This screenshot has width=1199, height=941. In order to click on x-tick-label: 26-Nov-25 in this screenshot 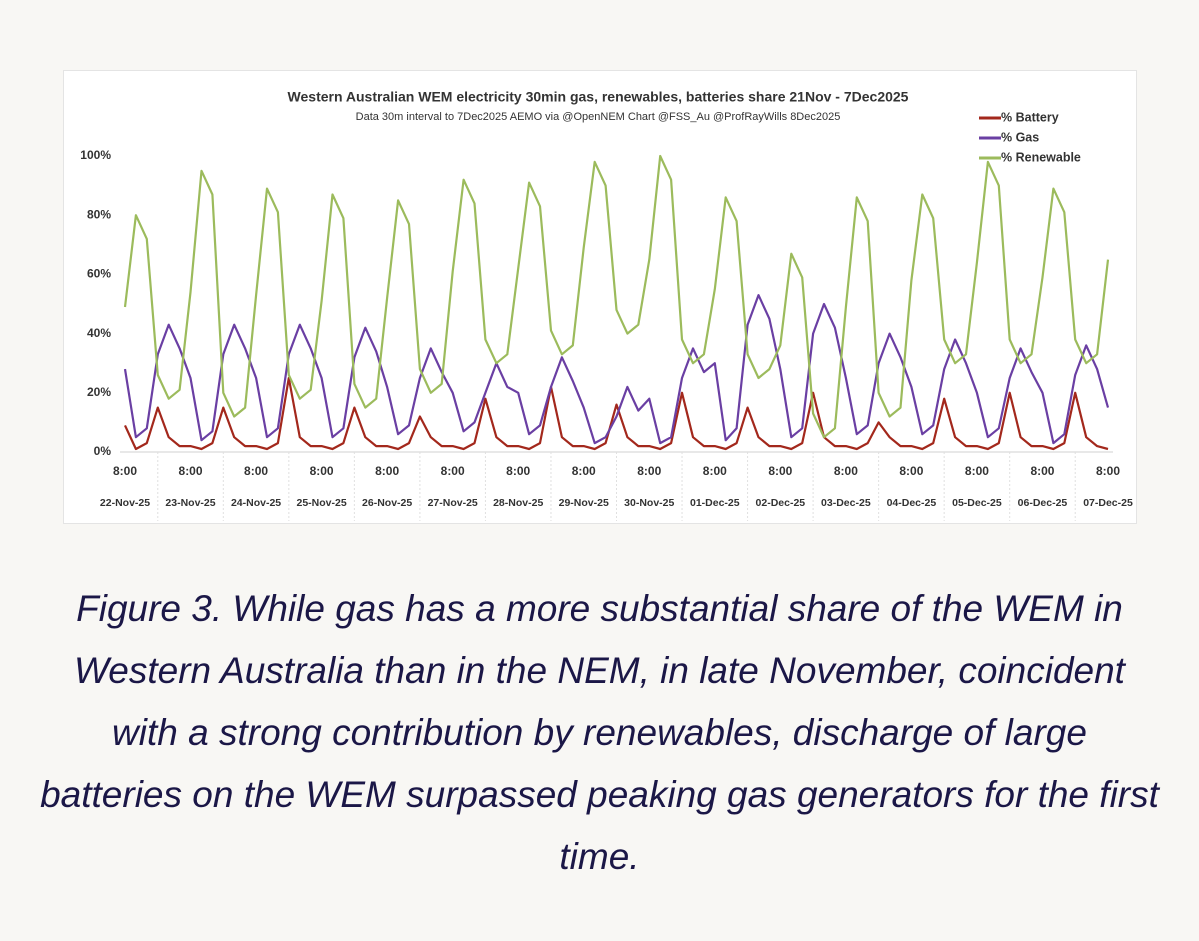, I will do `click(387, 503)`.